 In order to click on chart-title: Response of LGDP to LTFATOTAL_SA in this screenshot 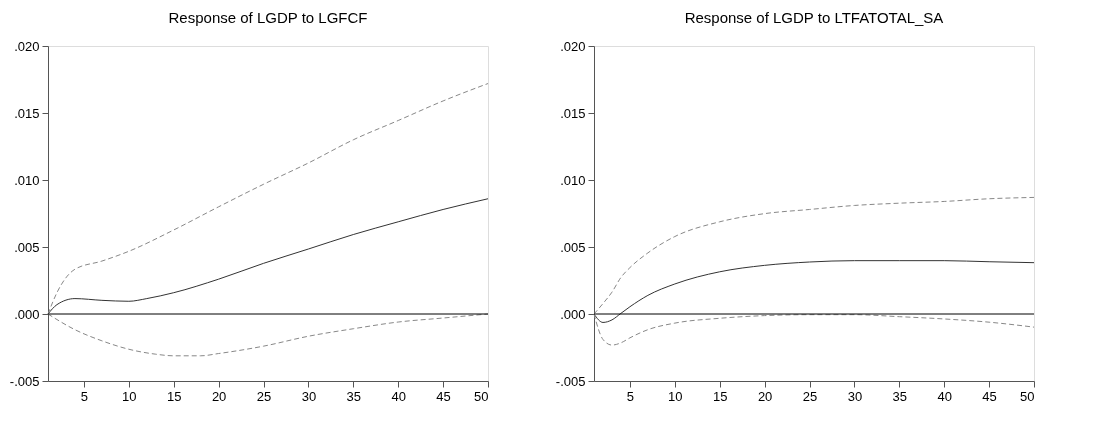, I will do `click(814, 17)`.